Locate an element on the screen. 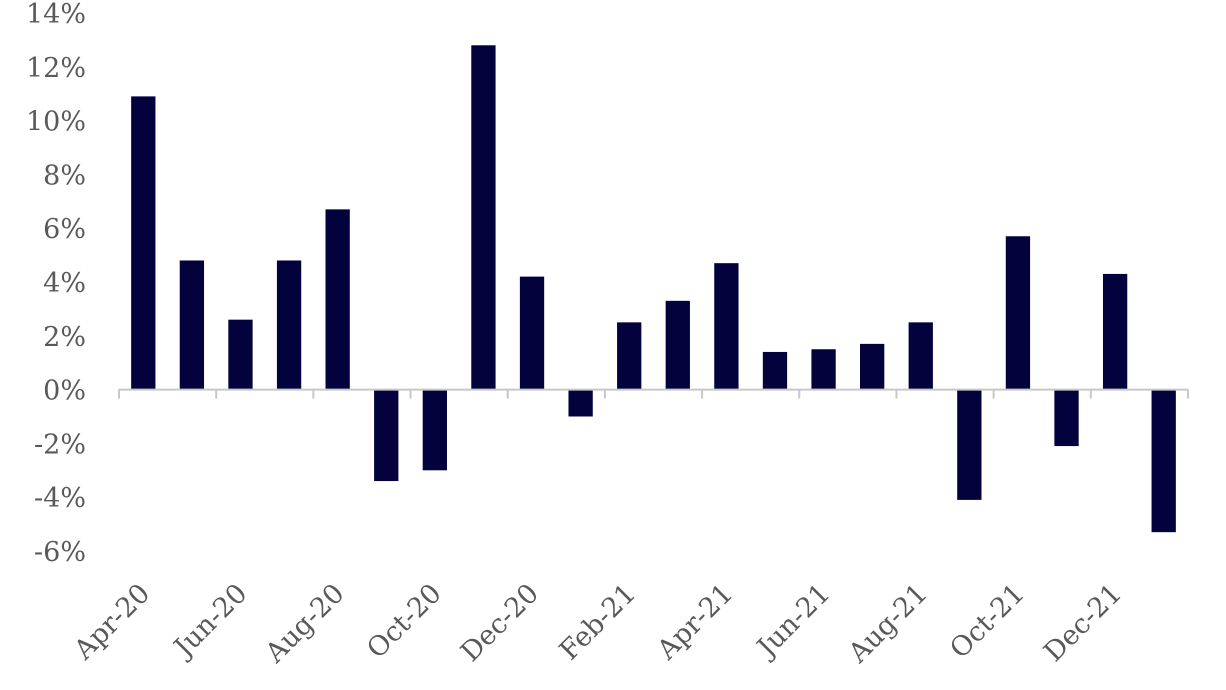 The width and height of the screenshot is (1226, 690). y-tick-label: 8% is located at coordinates (64, 175).